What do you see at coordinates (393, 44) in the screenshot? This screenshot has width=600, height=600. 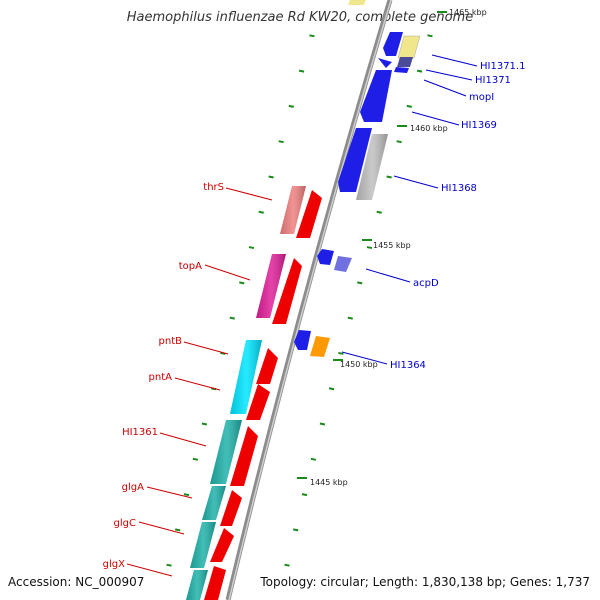 I see `gene-HI1371-arrow` at bounding box center [393, 44].